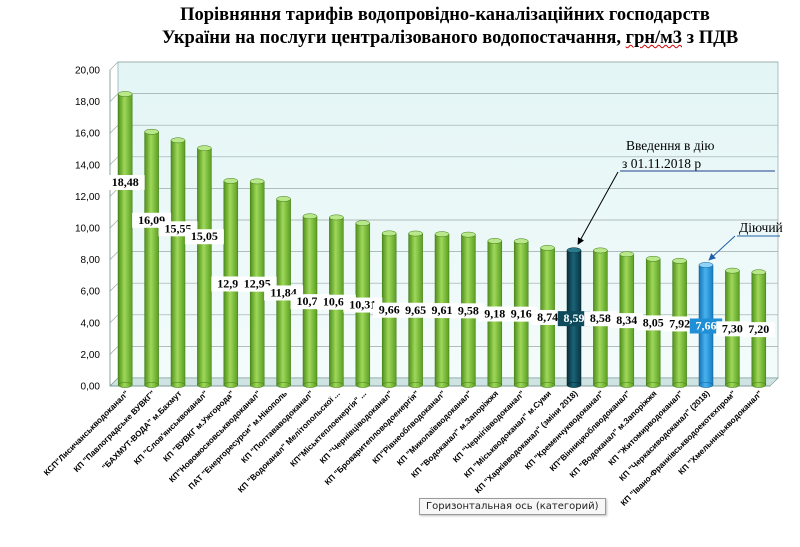 This screenshot has height=547, width=800. I want to click on axis-tooltip: Горизонтальная ось (категорий), so click(512, 506).